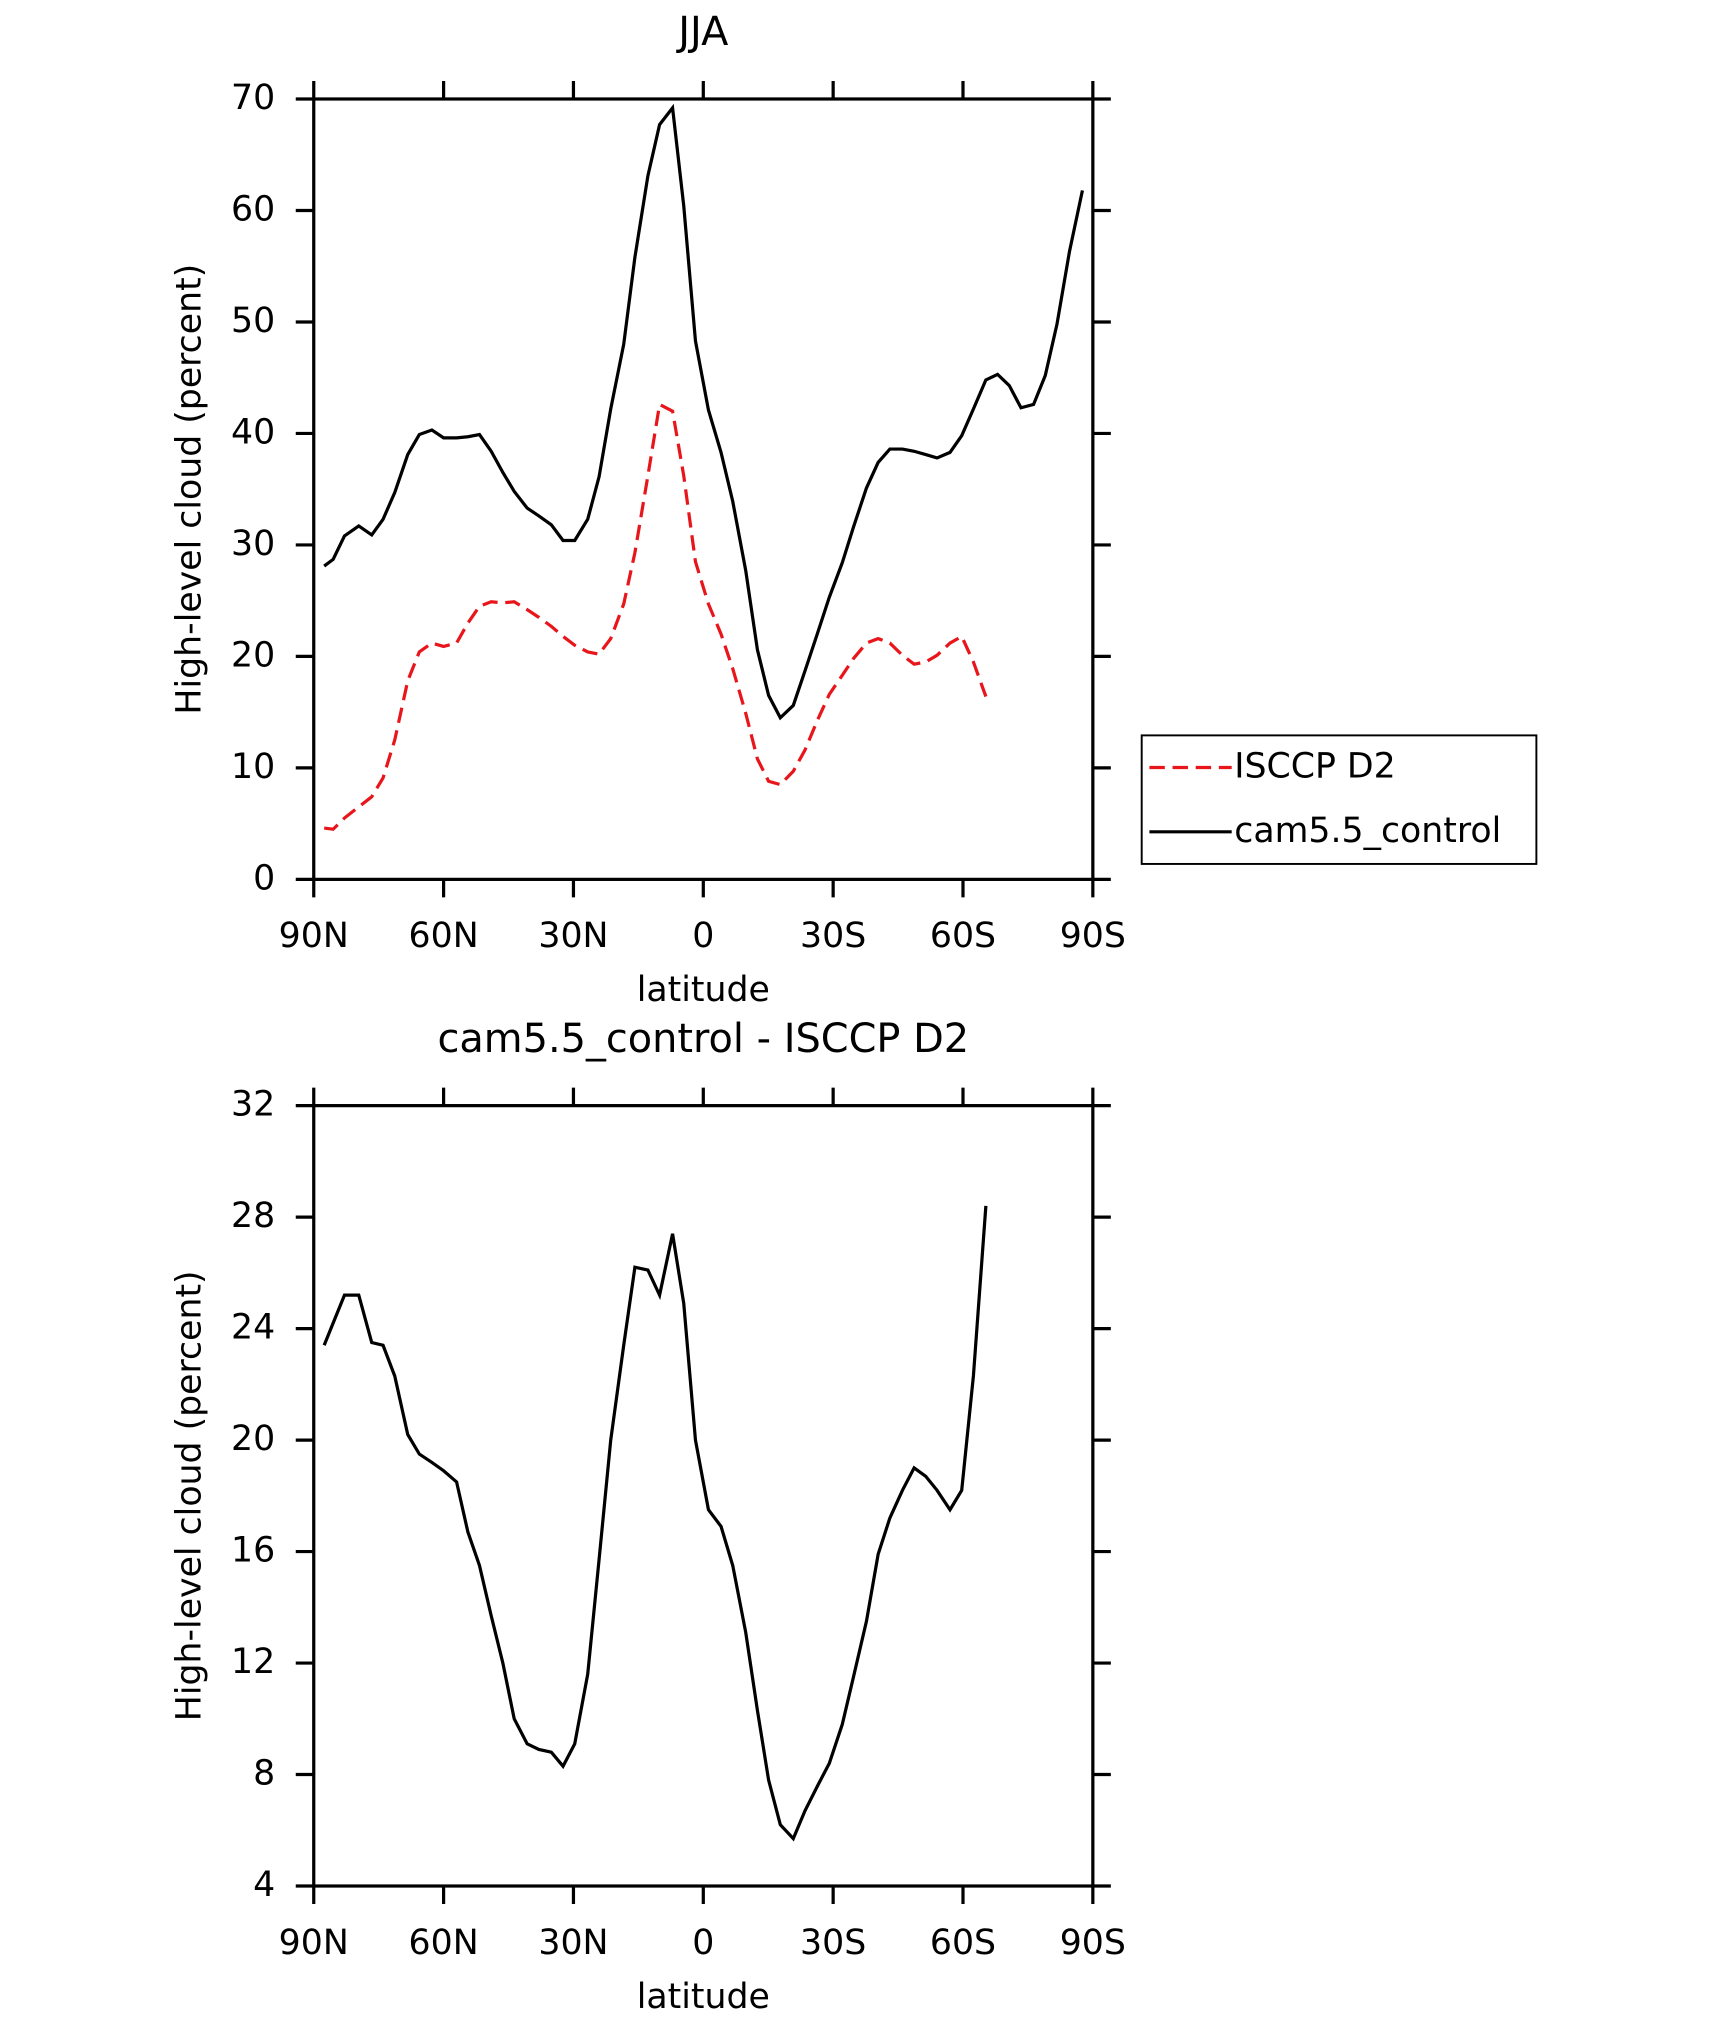 The width and height of the screenshot is (1710, 2021). Describe the element at coordinates (264, 1885) in the screenshot. I see `y-tick-label: 4` at that location.